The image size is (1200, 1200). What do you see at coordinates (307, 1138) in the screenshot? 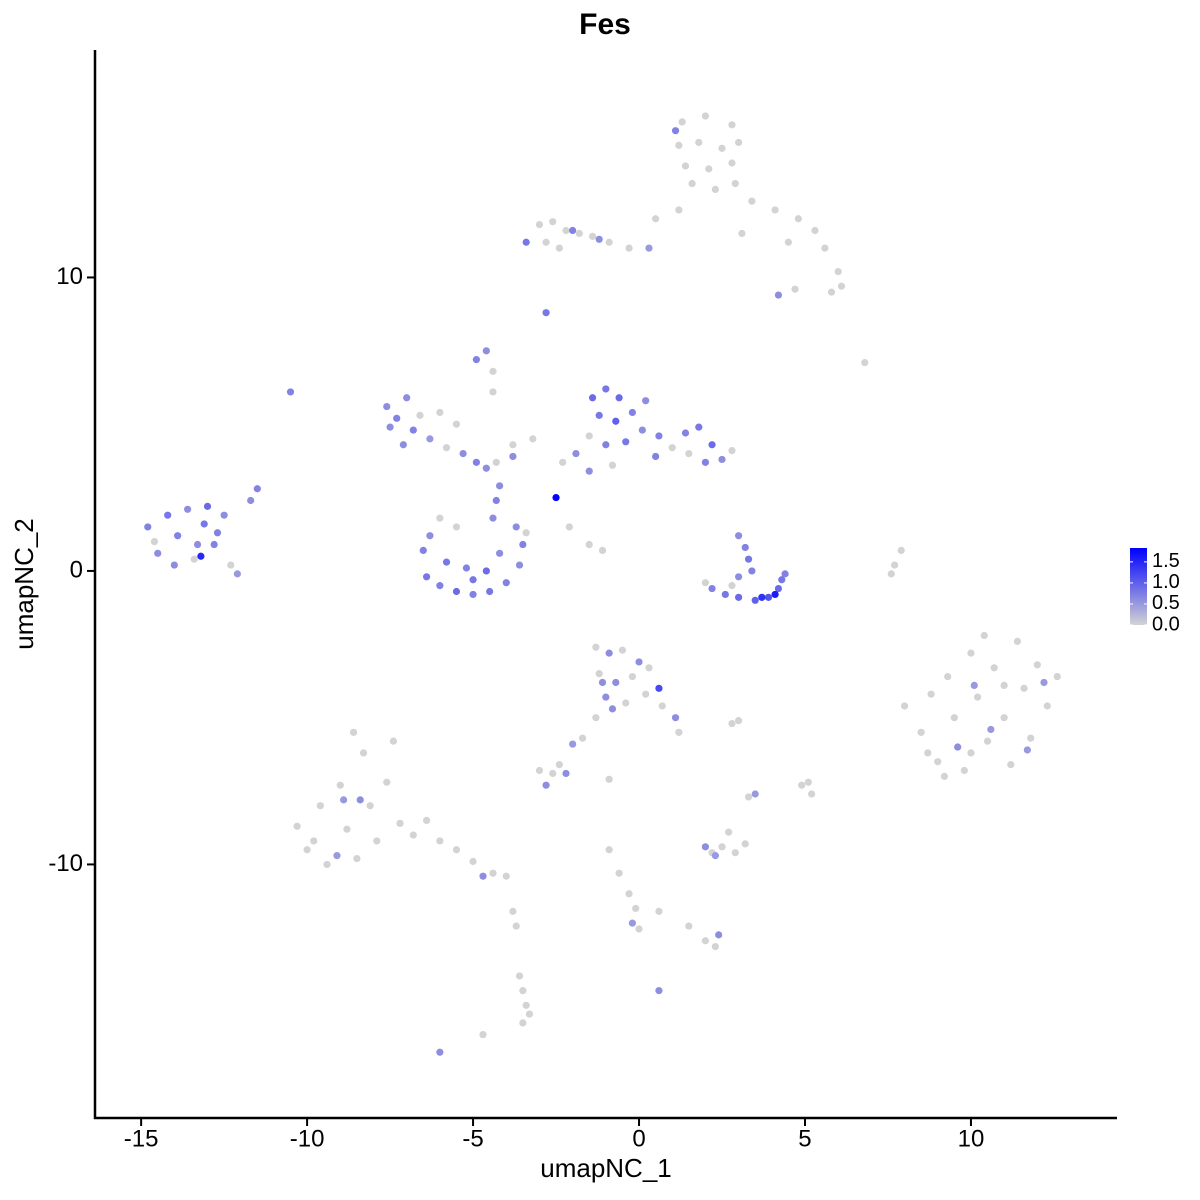
I see `x-tick-label: -10` at bounding box center [307, 1138].